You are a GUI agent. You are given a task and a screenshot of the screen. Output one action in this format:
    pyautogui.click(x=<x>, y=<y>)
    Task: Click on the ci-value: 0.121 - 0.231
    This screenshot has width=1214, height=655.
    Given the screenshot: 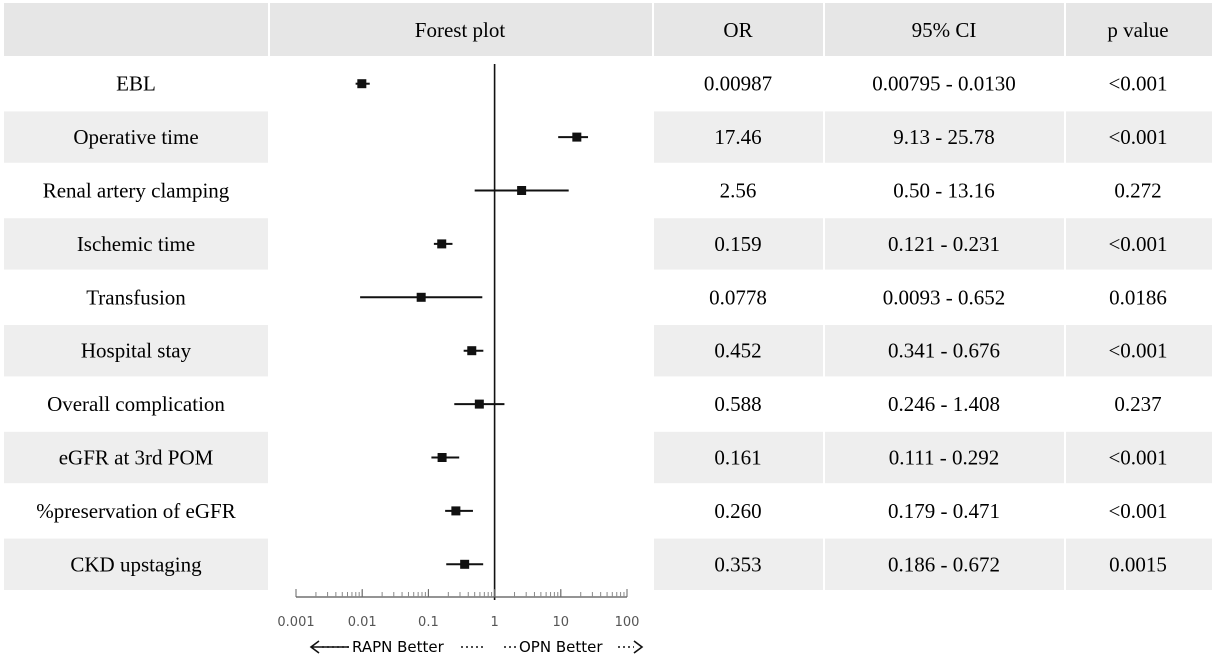 What is the action you would take?
    pyautogui.click(x=944, y=244)
    